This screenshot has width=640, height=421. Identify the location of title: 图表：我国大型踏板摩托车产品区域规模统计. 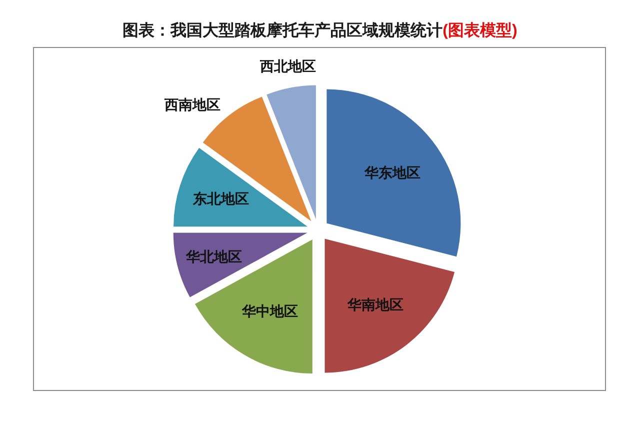
(282, 31).